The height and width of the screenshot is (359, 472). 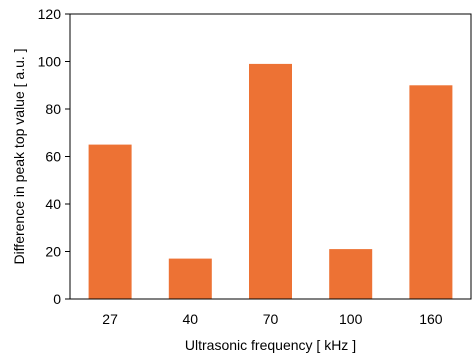 What do you see at coordinates (110, 319) in the screenshot?
I see `x-tick-label: 27` at bounding box center [110, 319].